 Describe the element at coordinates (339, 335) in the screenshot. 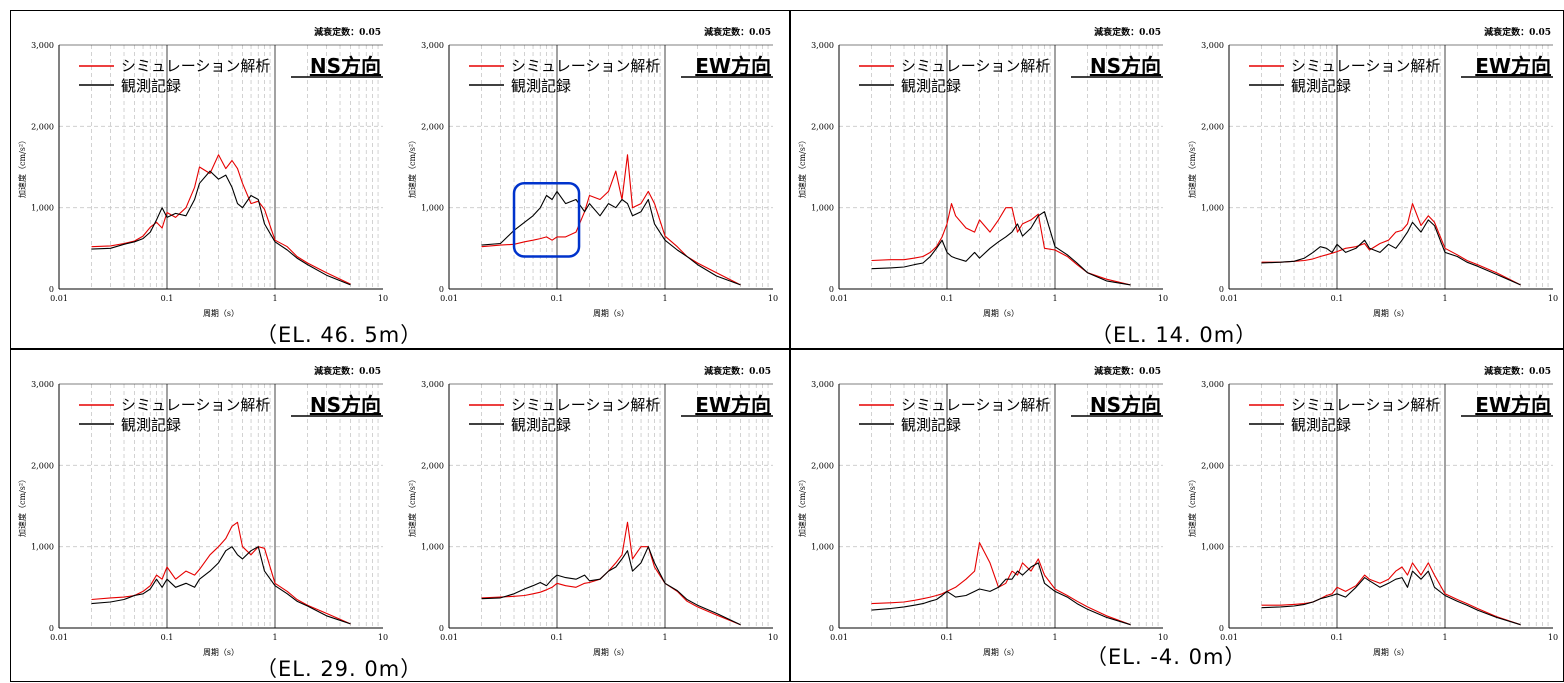

I see `panel-caption: （EL. 46. 5m）` at that location.